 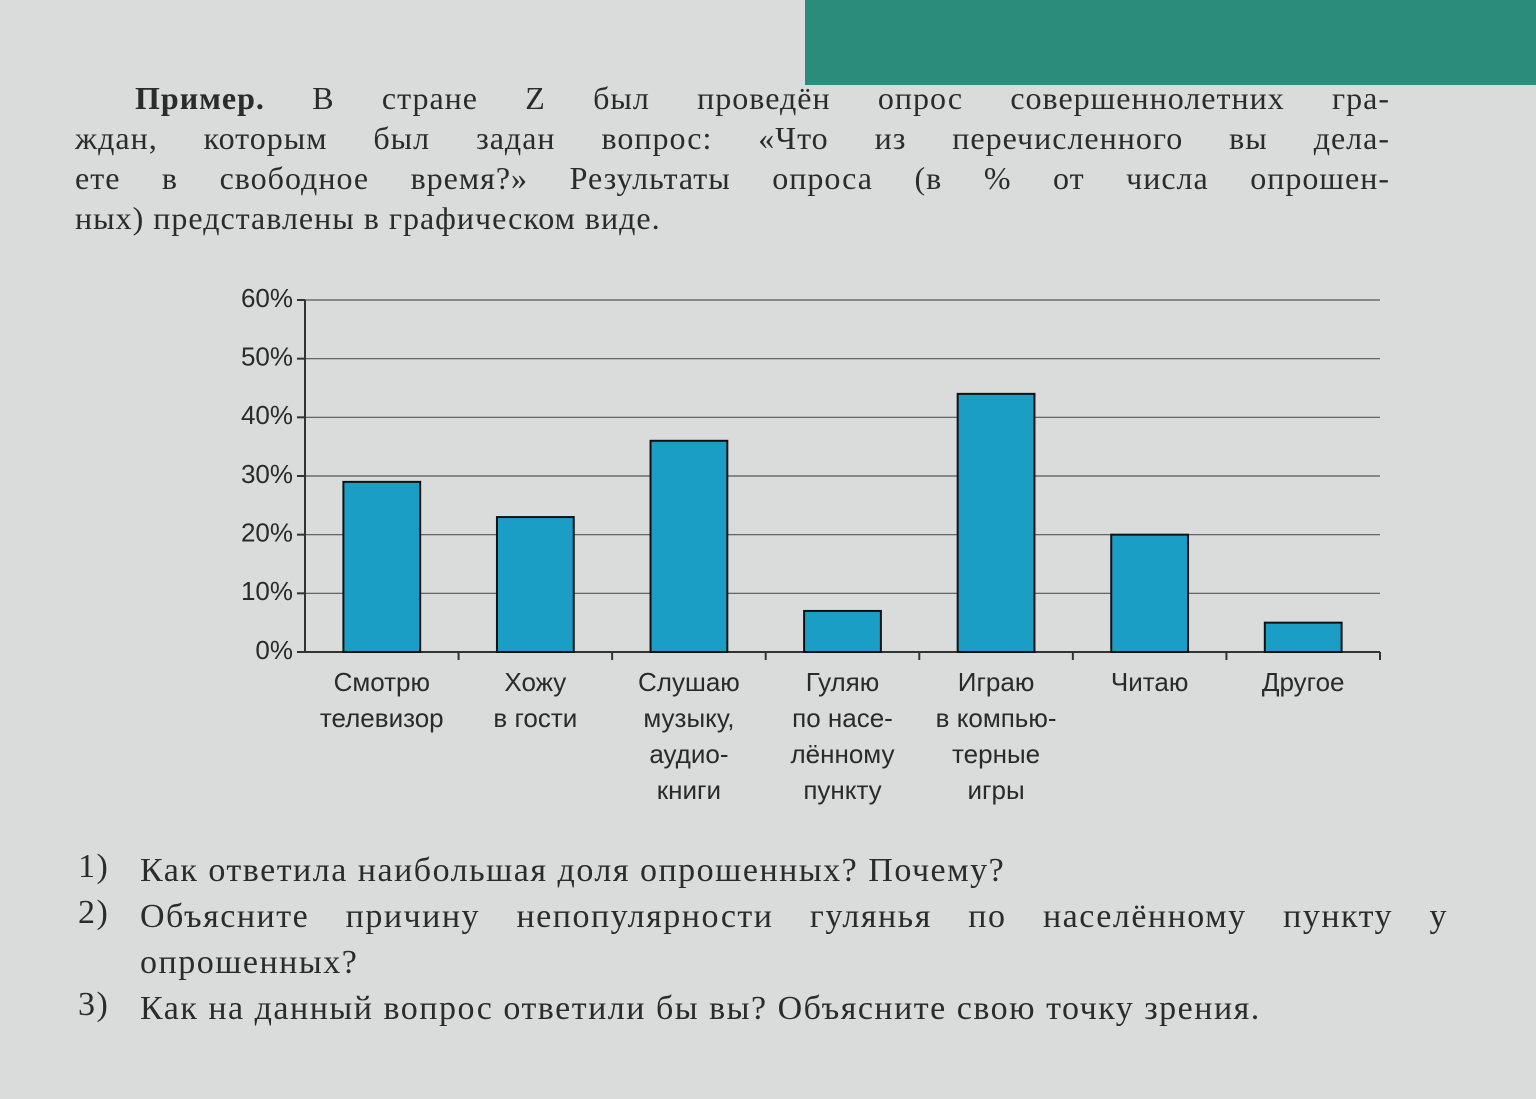 What do you see at coordinates (368, 218) in the screenshot?
I see `paragraph-line: ных) представлены в графическом виде.` at bounding box center [368, 218].